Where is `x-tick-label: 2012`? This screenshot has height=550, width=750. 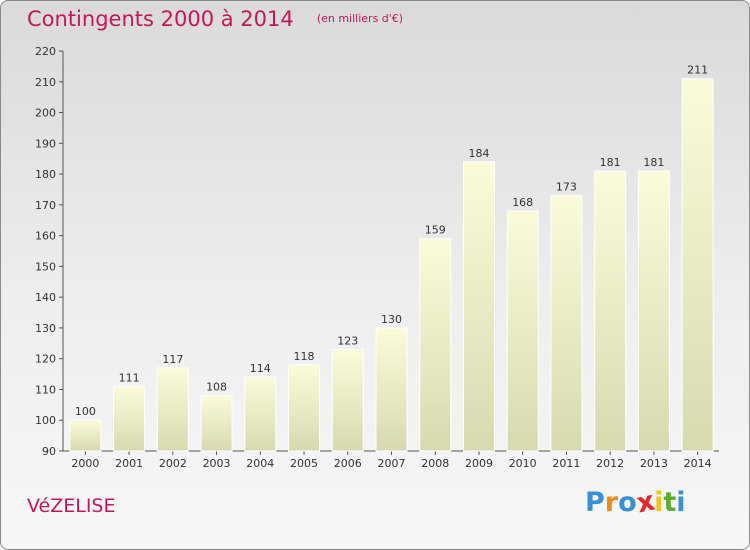 x-tick-label: 2012 is located at coordinates (610, 463).